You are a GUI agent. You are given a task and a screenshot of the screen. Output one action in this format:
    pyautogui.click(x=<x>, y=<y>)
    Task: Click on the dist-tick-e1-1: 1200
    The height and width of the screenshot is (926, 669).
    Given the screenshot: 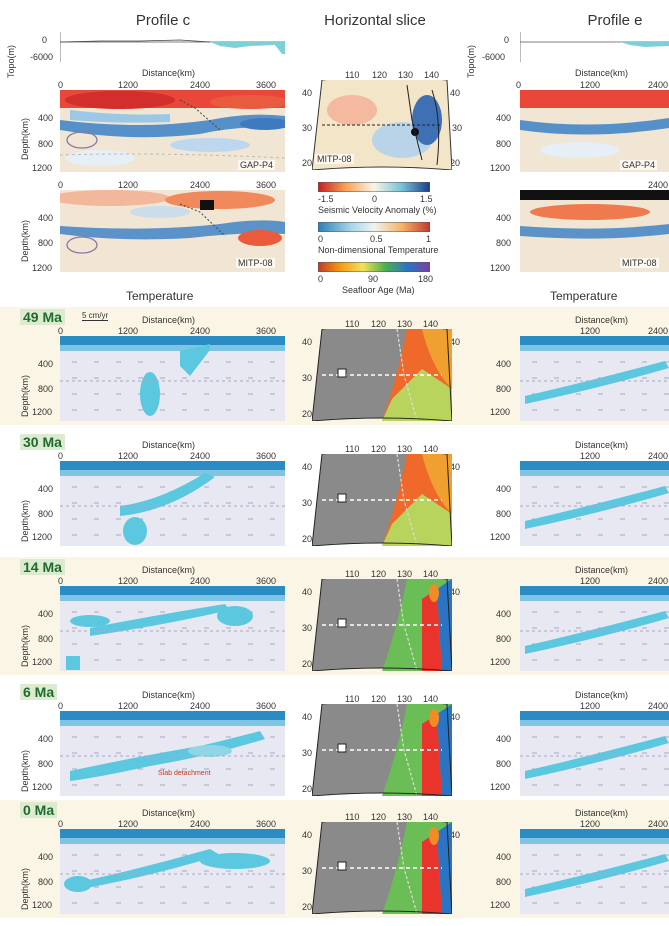 What is the action you would take?
    pyautogui.click(x=590, y=85)
    